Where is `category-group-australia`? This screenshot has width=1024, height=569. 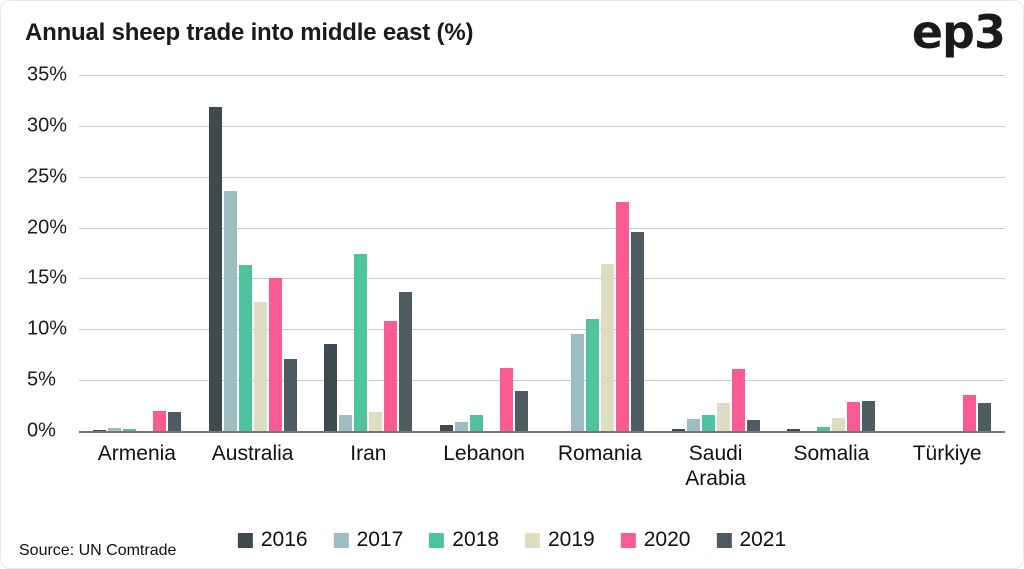 category-group-australia is located at coordinates (253, 253).